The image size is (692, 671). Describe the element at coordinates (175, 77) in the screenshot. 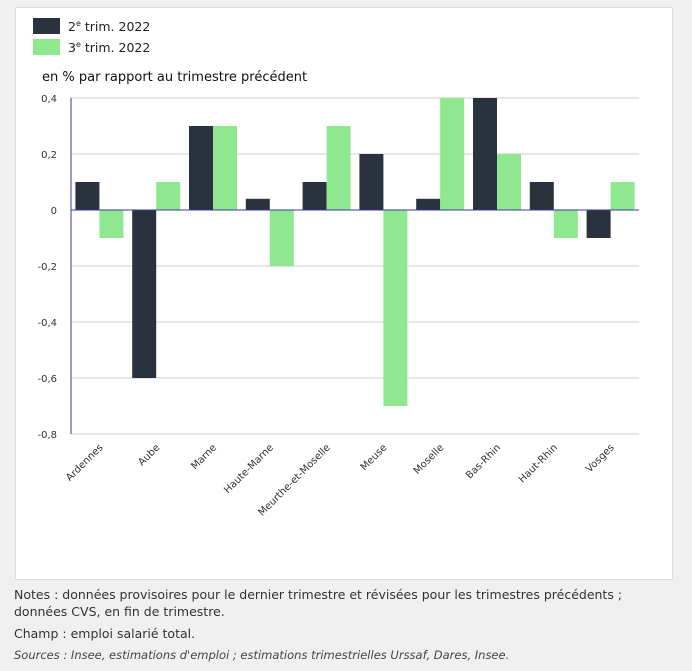

I see `y-axis-unit-label: en % par rapport au trimestre précédent` at that location.